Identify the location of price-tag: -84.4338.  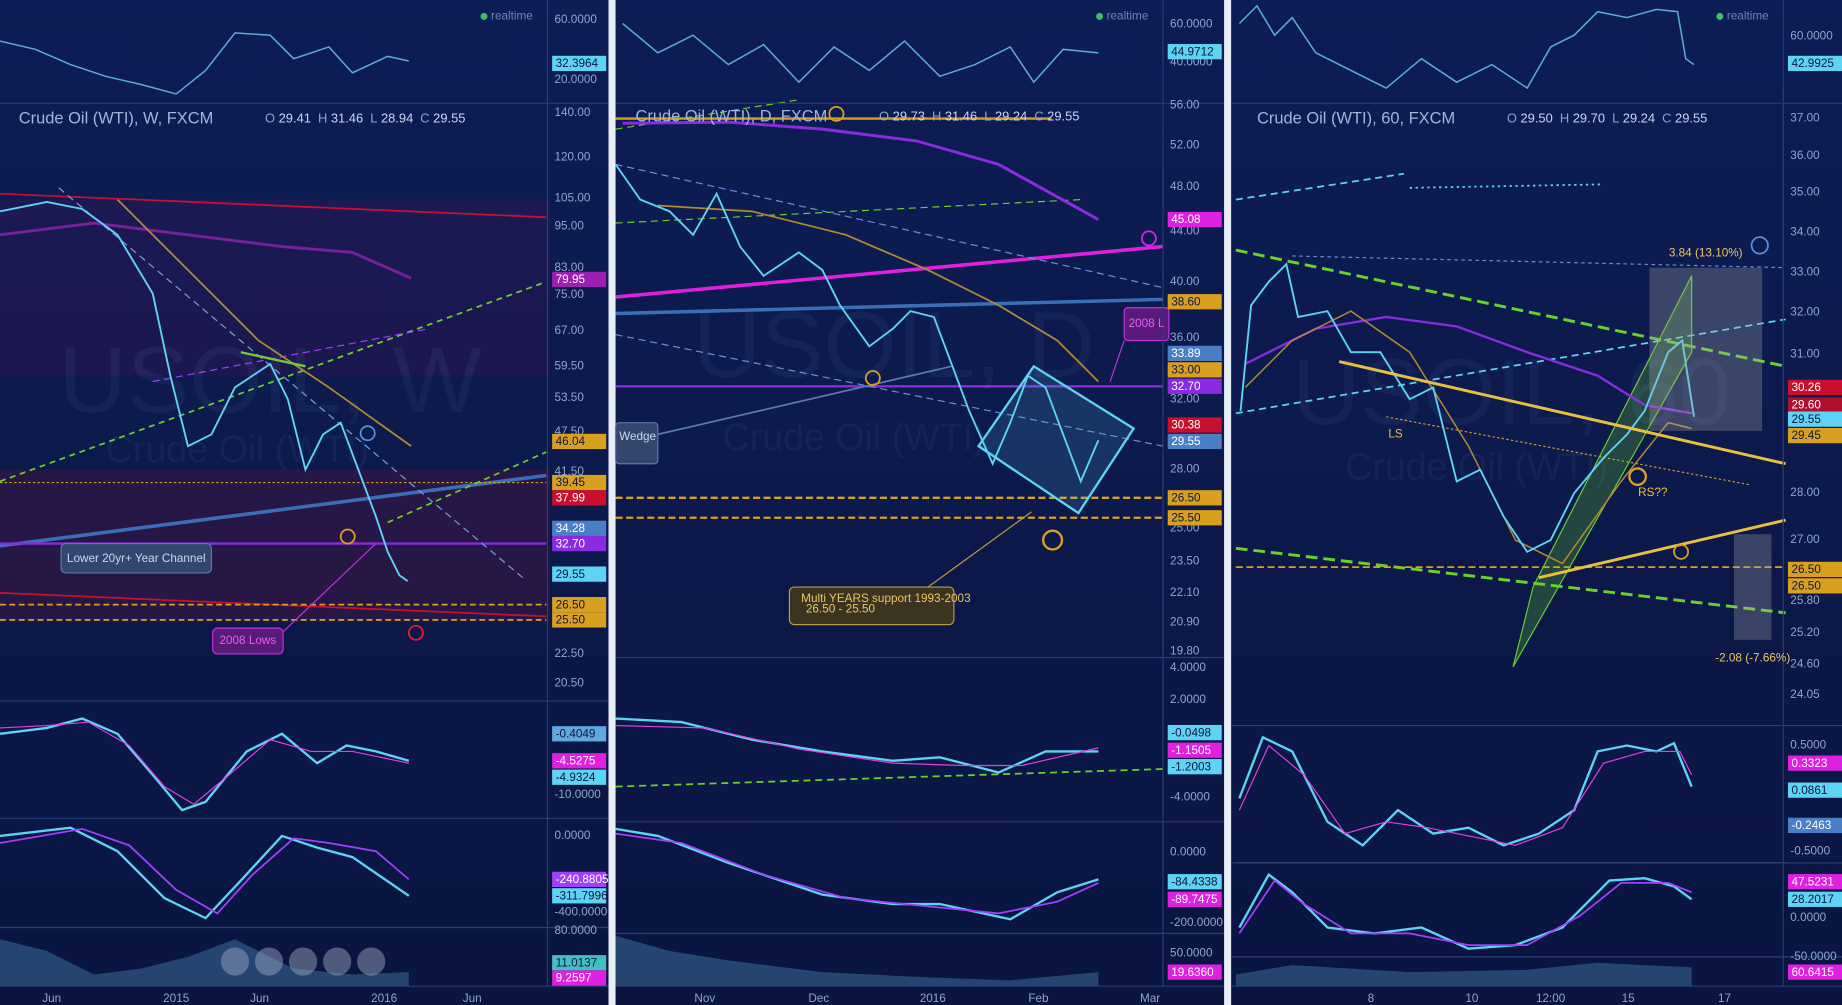
(1194, 881).